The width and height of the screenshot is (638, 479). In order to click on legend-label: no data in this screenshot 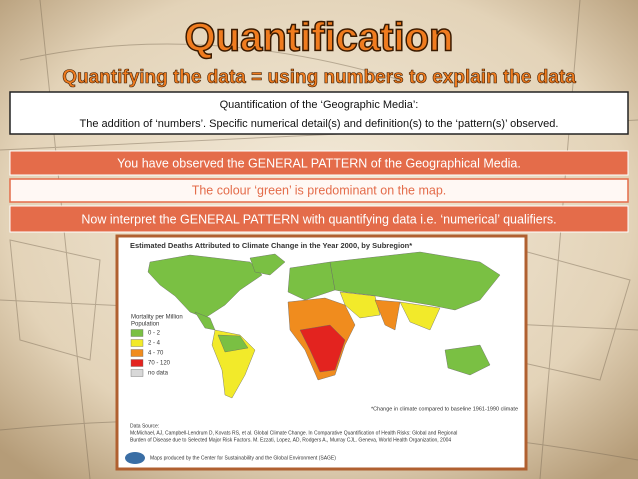, I will do `click(158, 374)`.